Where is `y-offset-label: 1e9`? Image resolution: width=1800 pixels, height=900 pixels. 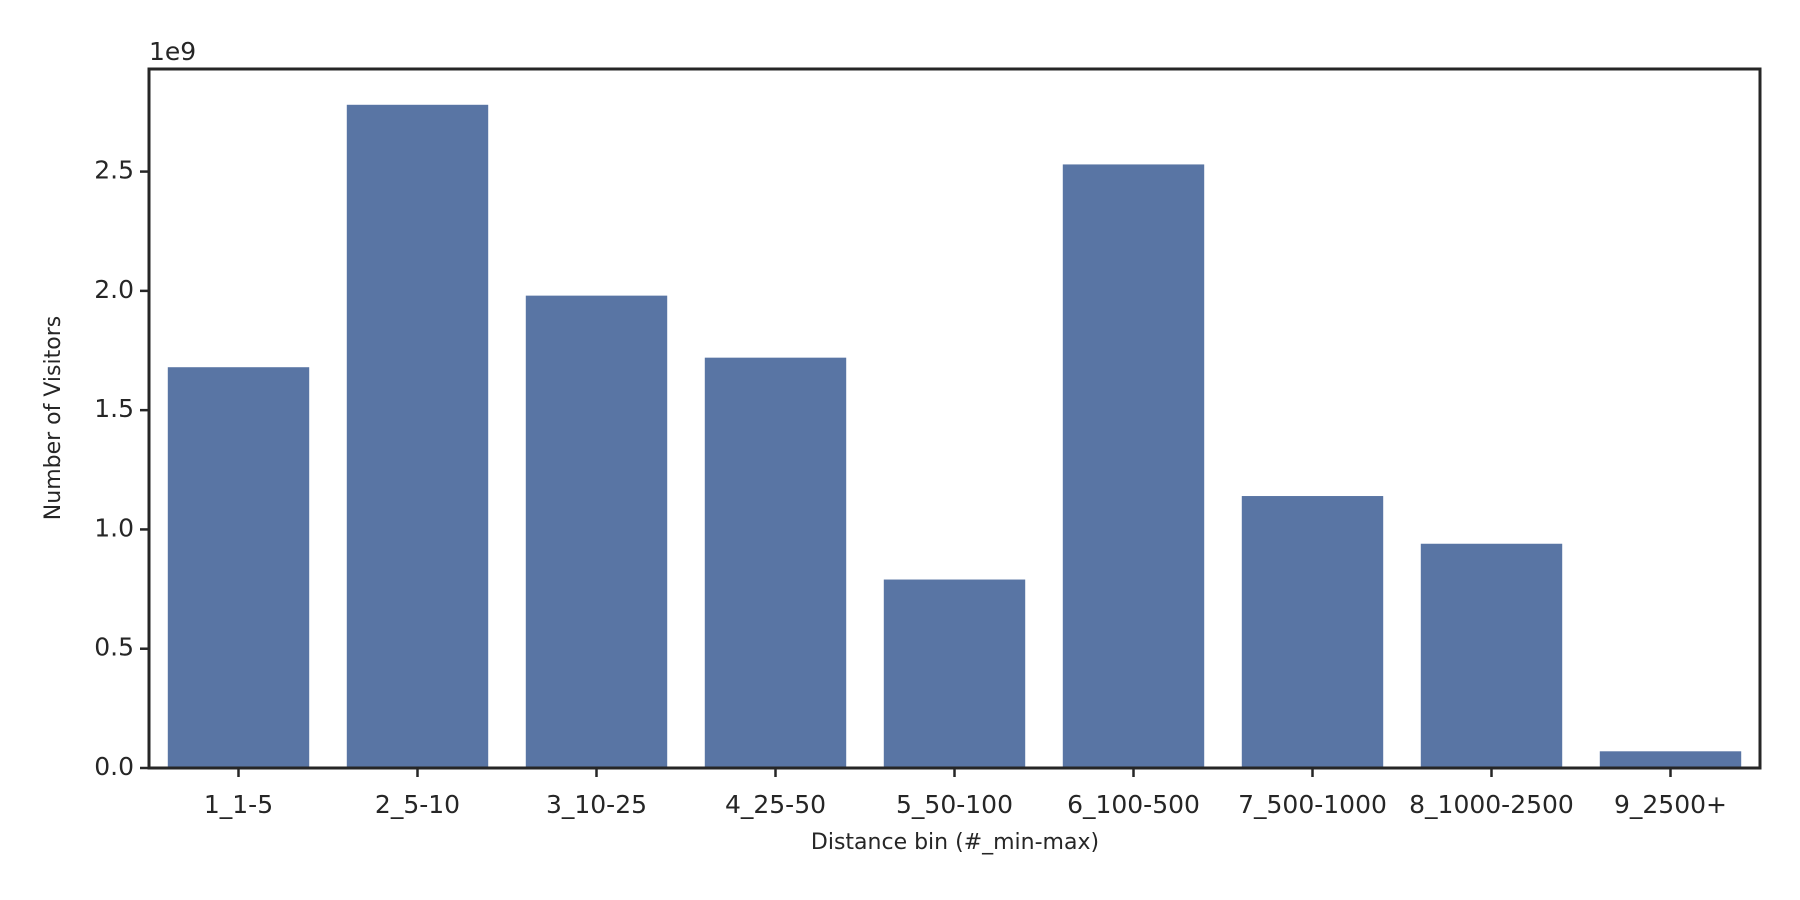
y-offset-label: 1e9 is located at coordinates (172, 51).